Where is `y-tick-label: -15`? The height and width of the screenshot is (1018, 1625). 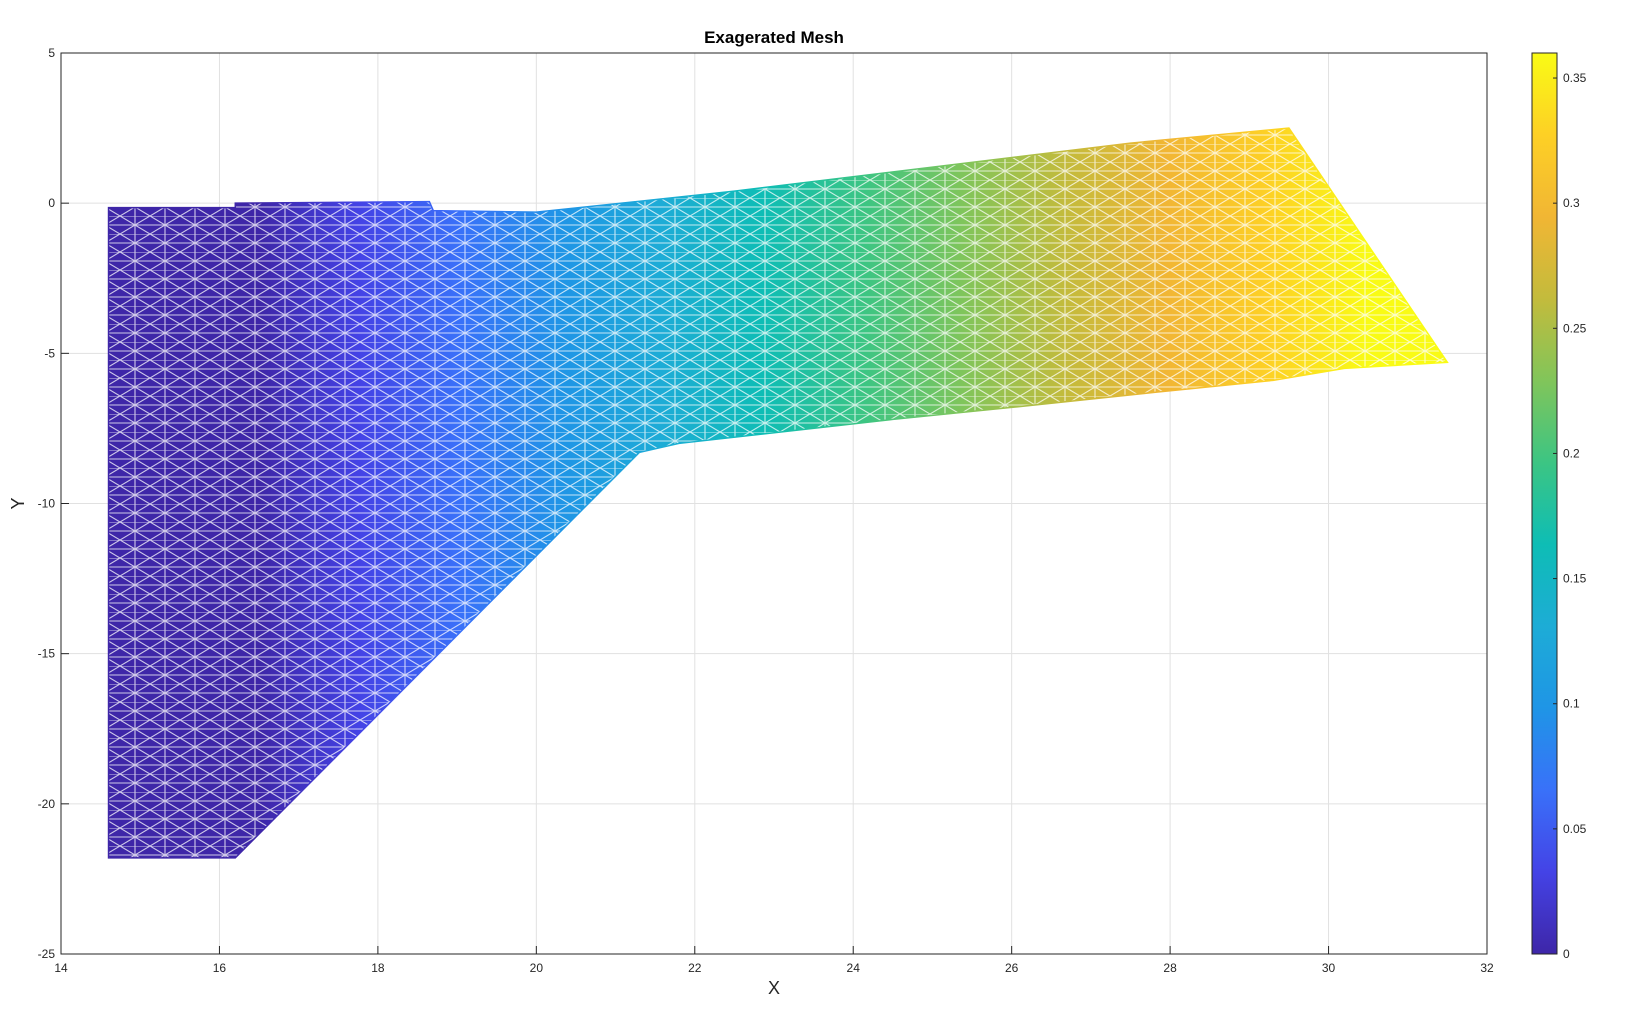
y-tick-label: -15 is located at coordinates (47, 654).